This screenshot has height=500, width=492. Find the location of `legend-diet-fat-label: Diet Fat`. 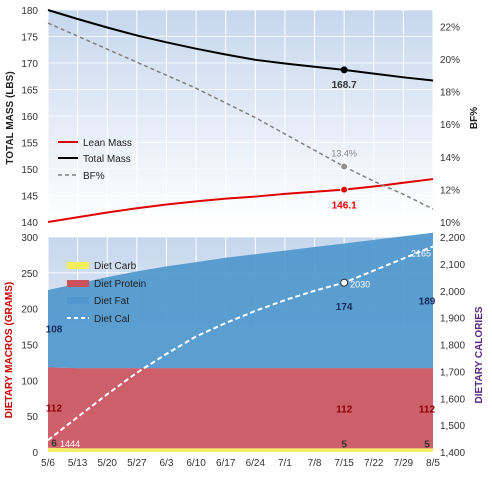

legend-diet-fat-label: Diet Fat is located at coordinates (111, 301).